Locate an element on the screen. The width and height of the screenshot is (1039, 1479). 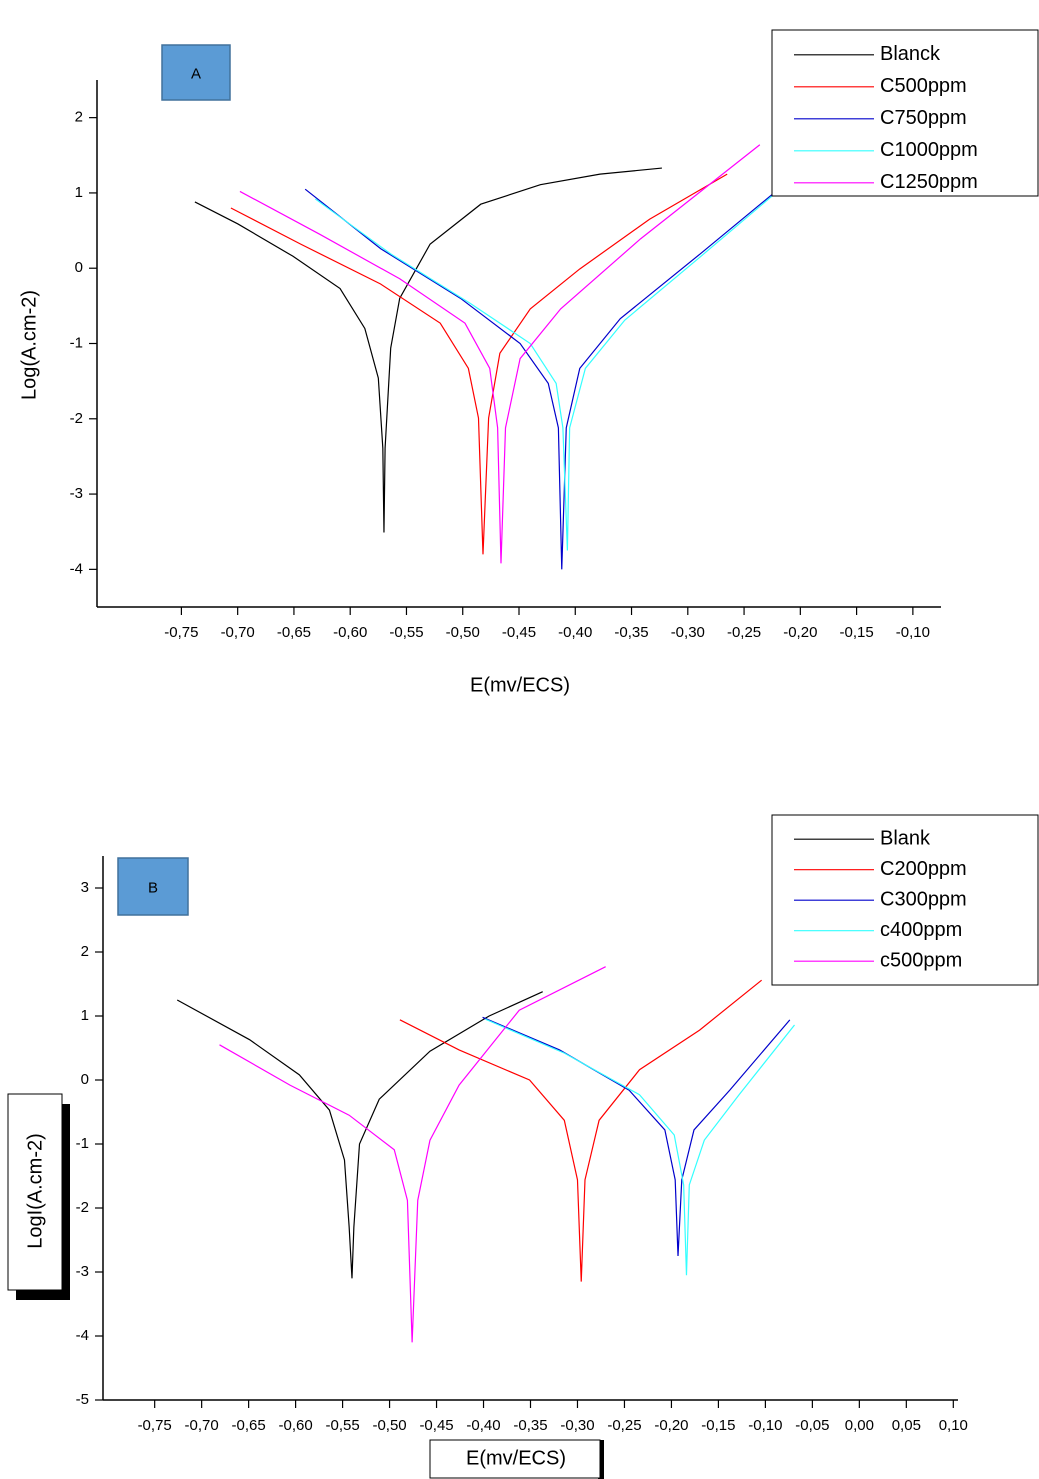
x-tick-label: 0,05 is located at coordinates (906, 1425).